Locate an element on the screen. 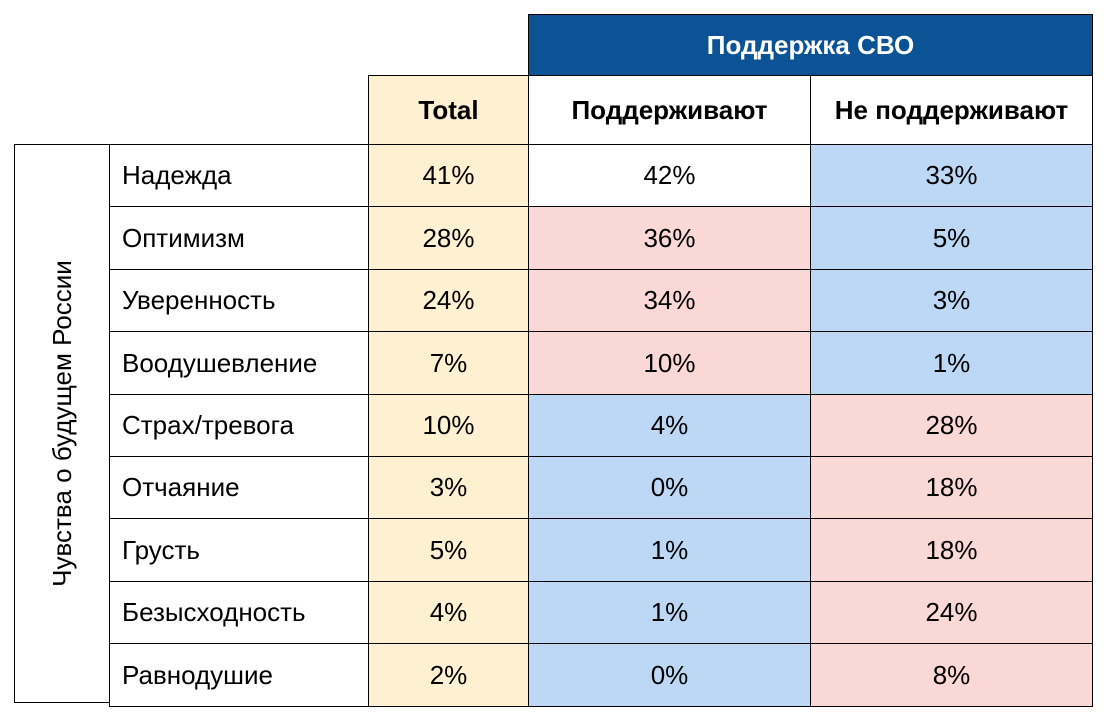 This screenshot has width=1106, height=718. row-label: Страх/тревога is located at coordinates (239, 425).